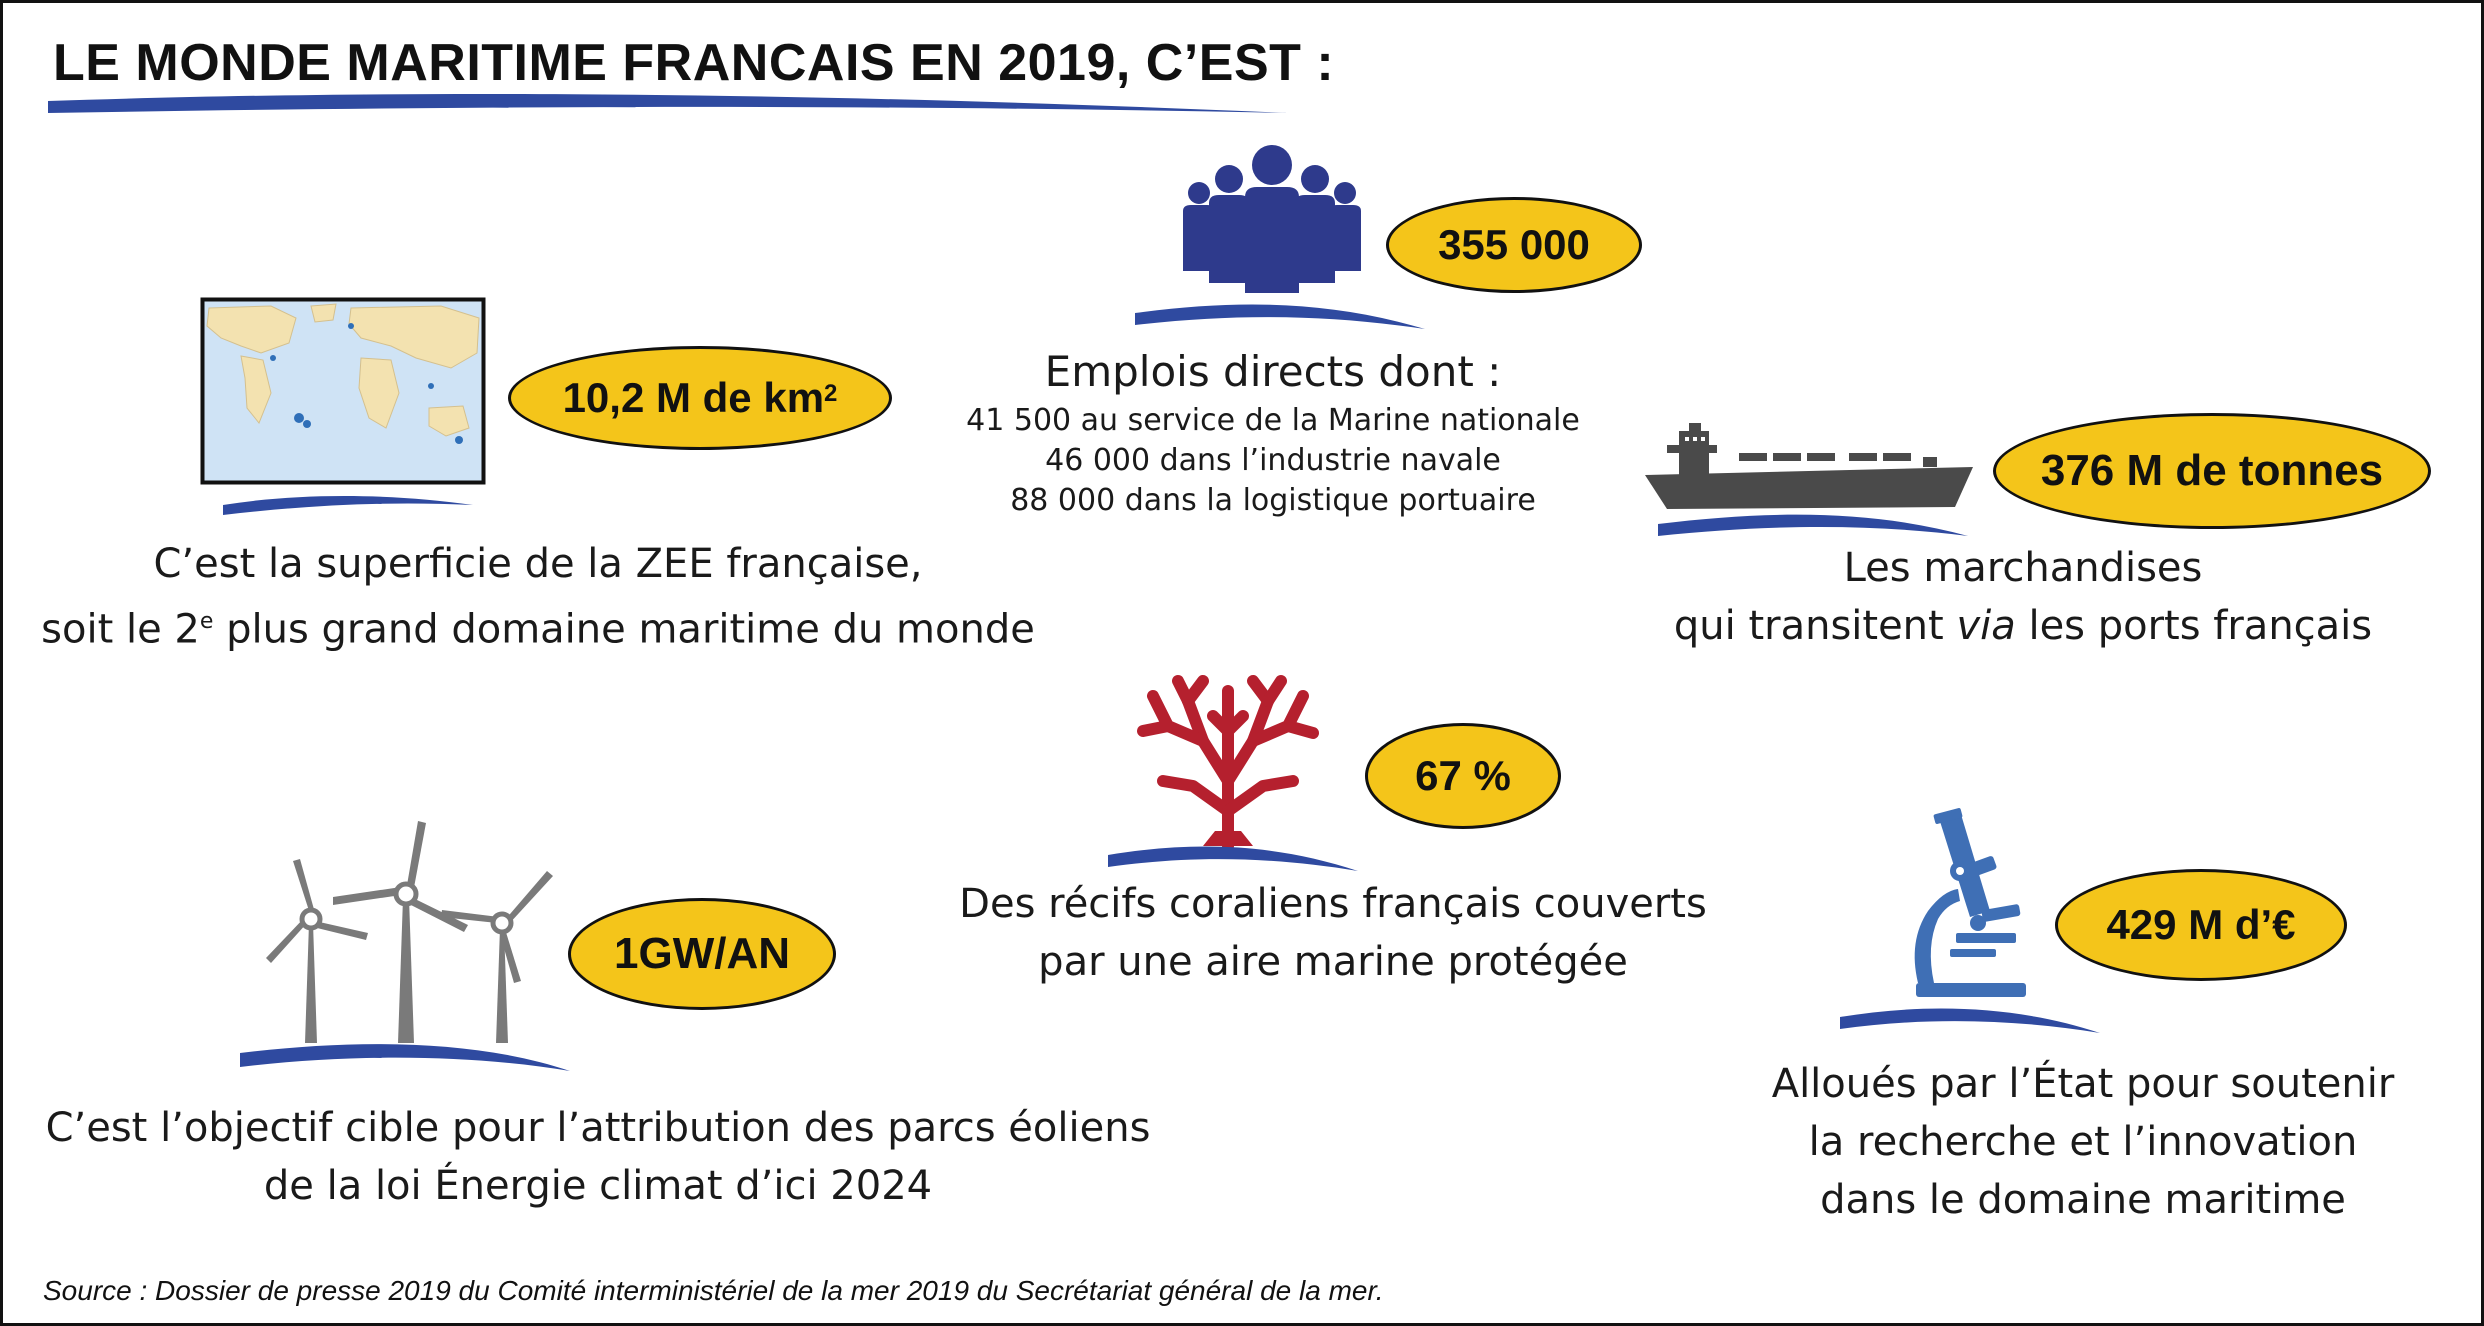 The width and height of the screenshot is (2484, 1326). What do you see at coordinates (538, 564) in the screenshot?
I see `zee-line-1: C’est la superficie de la ZEE française,` at bounding box center [538, 564].